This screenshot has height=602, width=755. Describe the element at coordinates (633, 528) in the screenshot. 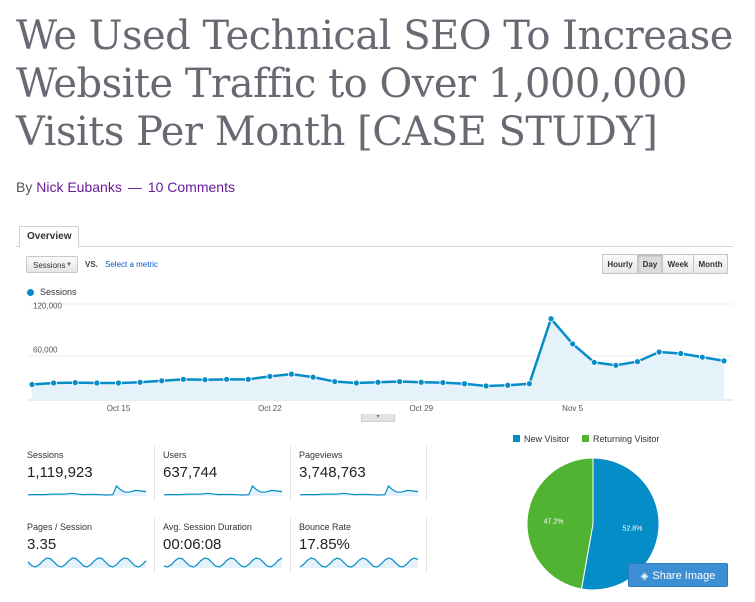

I see `pie-slice-label: 52.8%` at that location.